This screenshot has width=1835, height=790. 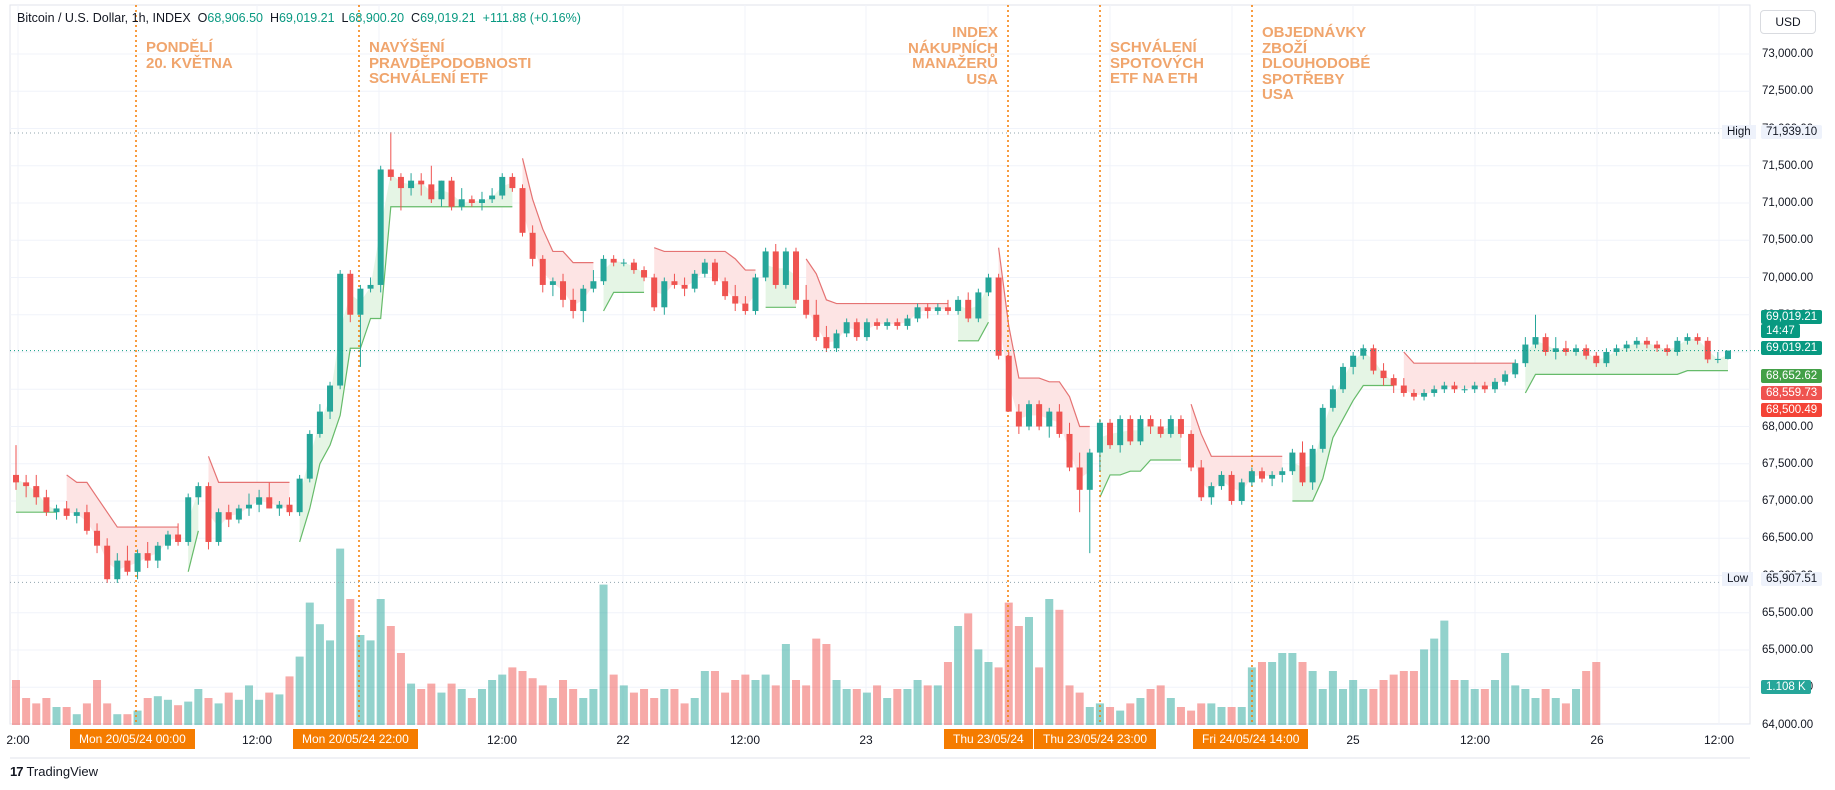 What do you see at coordinates (953, 56) in the screenshot?
I see `annotation-pmi: INDEX NÁKUPNÍCH MANAŽERŮ USA` at bounding box center [953, 56].